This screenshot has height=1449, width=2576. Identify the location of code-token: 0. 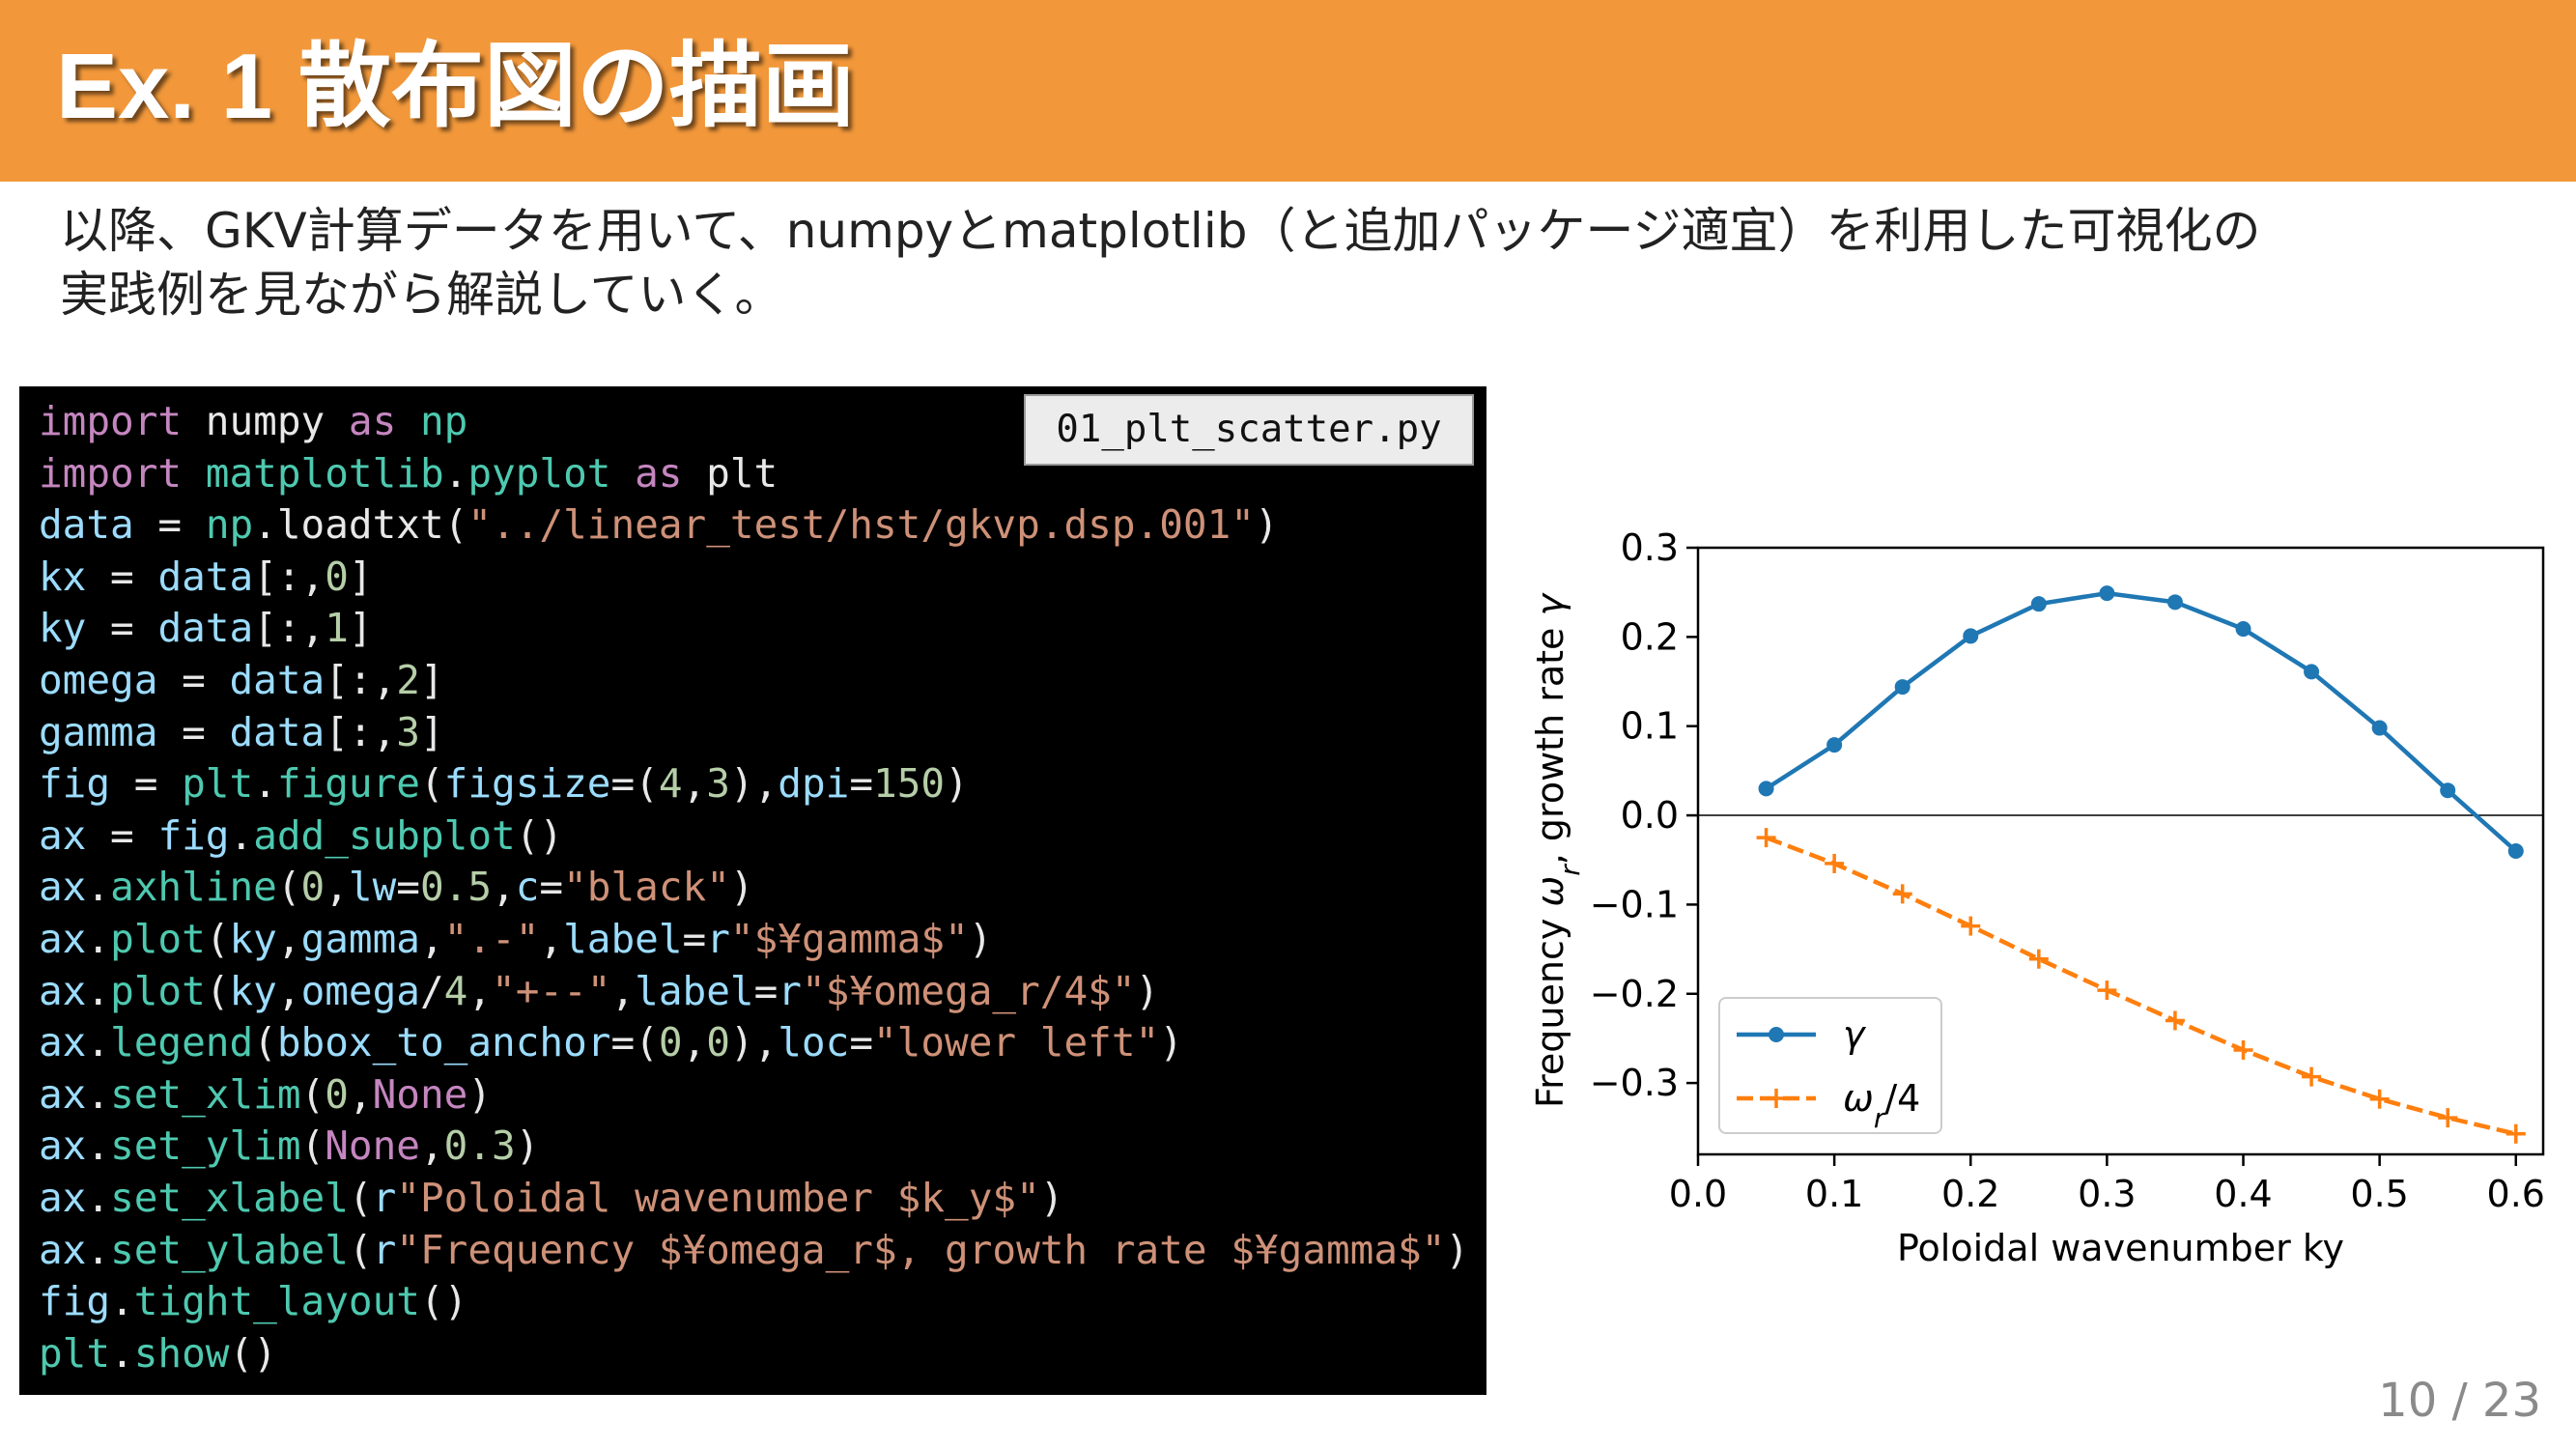
(337, 576).